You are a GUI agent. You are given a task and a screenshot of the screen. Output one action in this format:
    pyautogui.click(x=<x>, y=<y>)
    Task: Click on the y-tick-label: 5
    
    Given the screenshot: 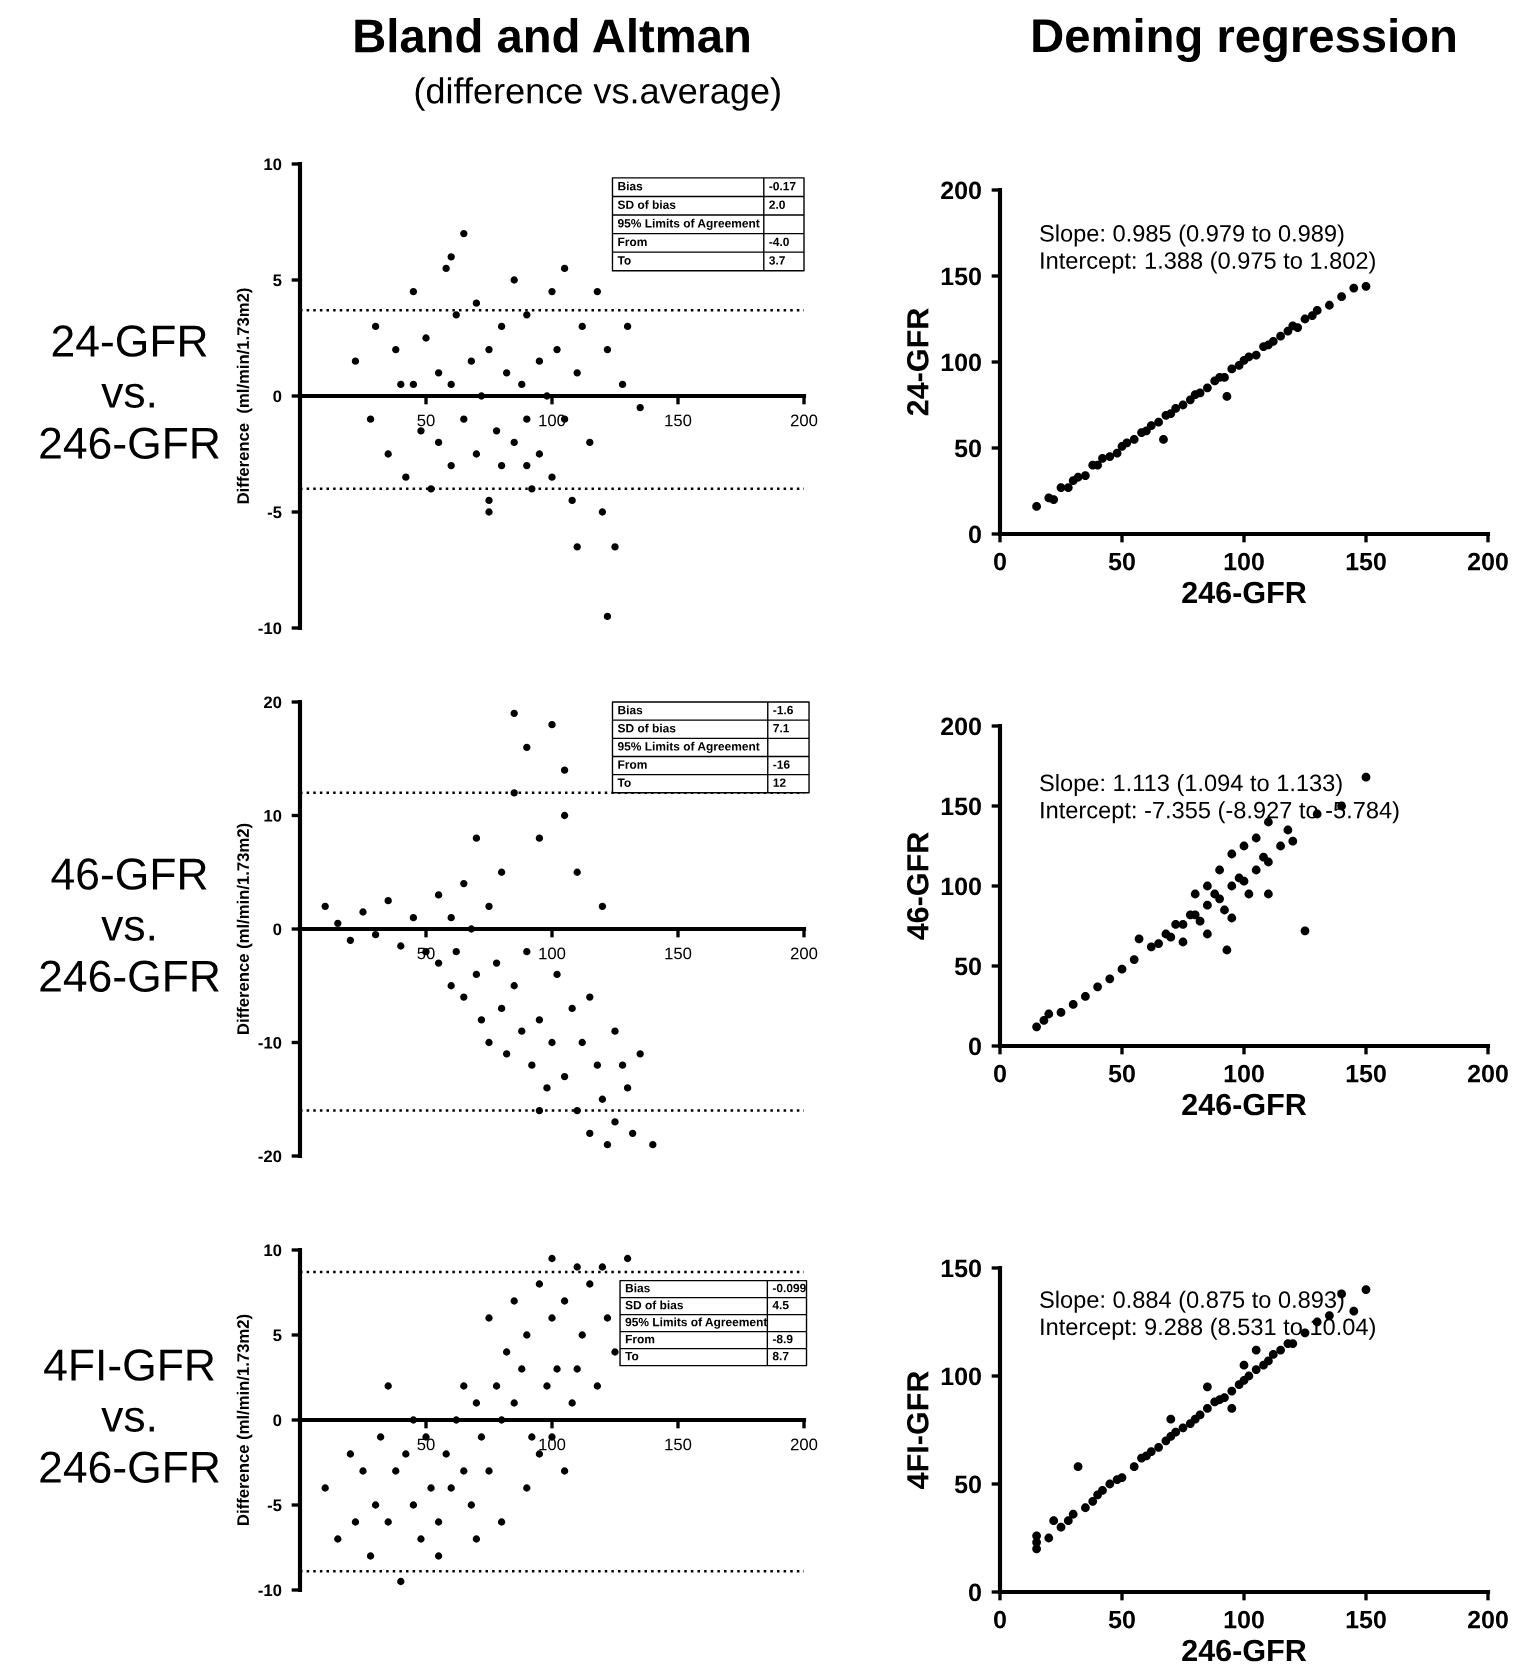 What is the action you would take?
    pyautogui.click(x=277, y=280)
    